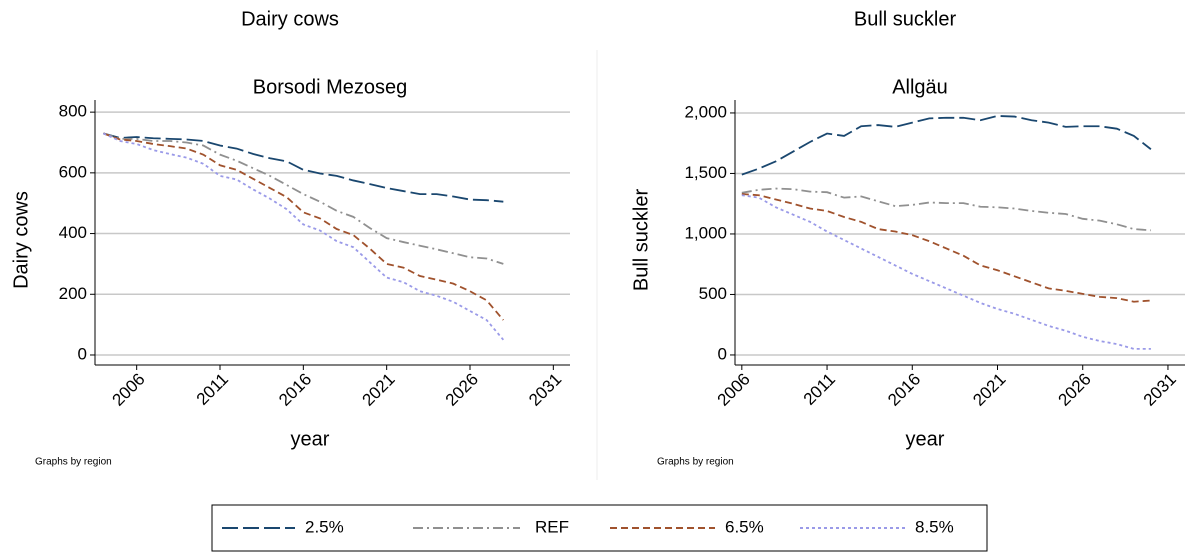  I want to click on legend-label: 2.5%, so click(324, 526).